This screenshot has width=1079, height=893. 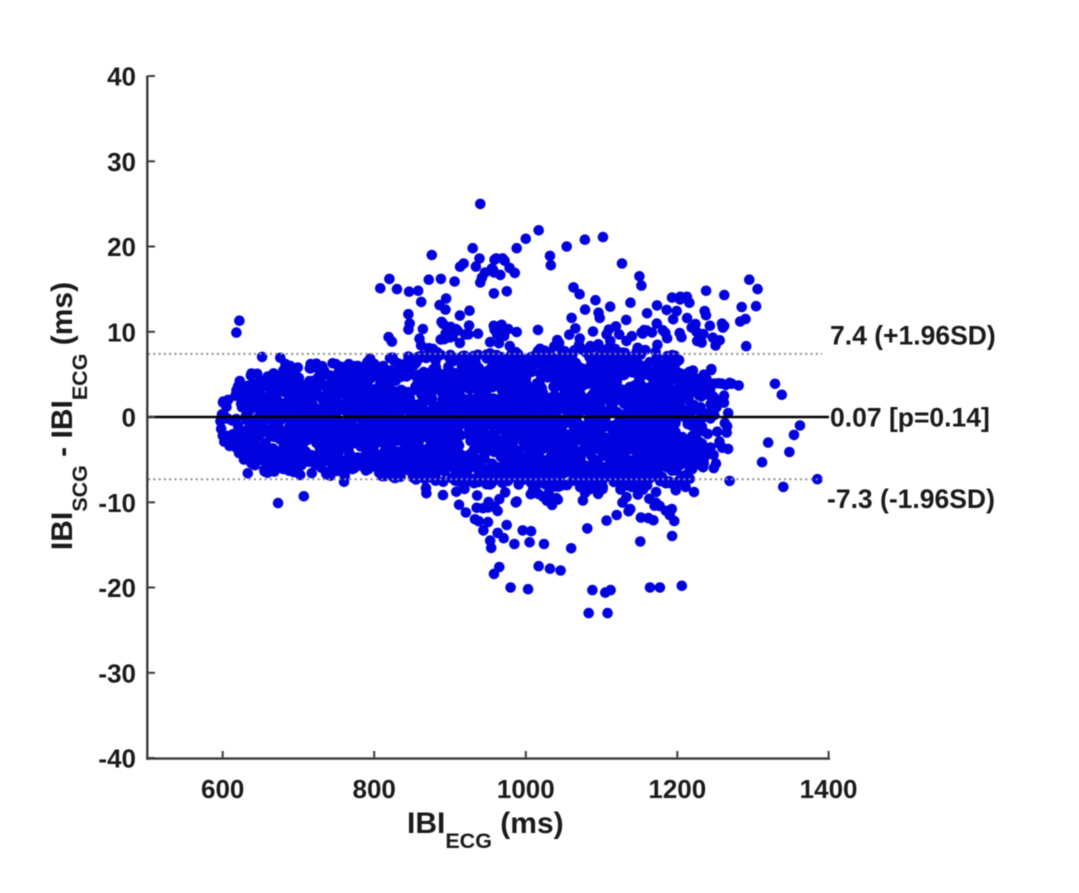 I want to click on svg-text: 7.4 (+1.96SD), so click(x=913, y=336).